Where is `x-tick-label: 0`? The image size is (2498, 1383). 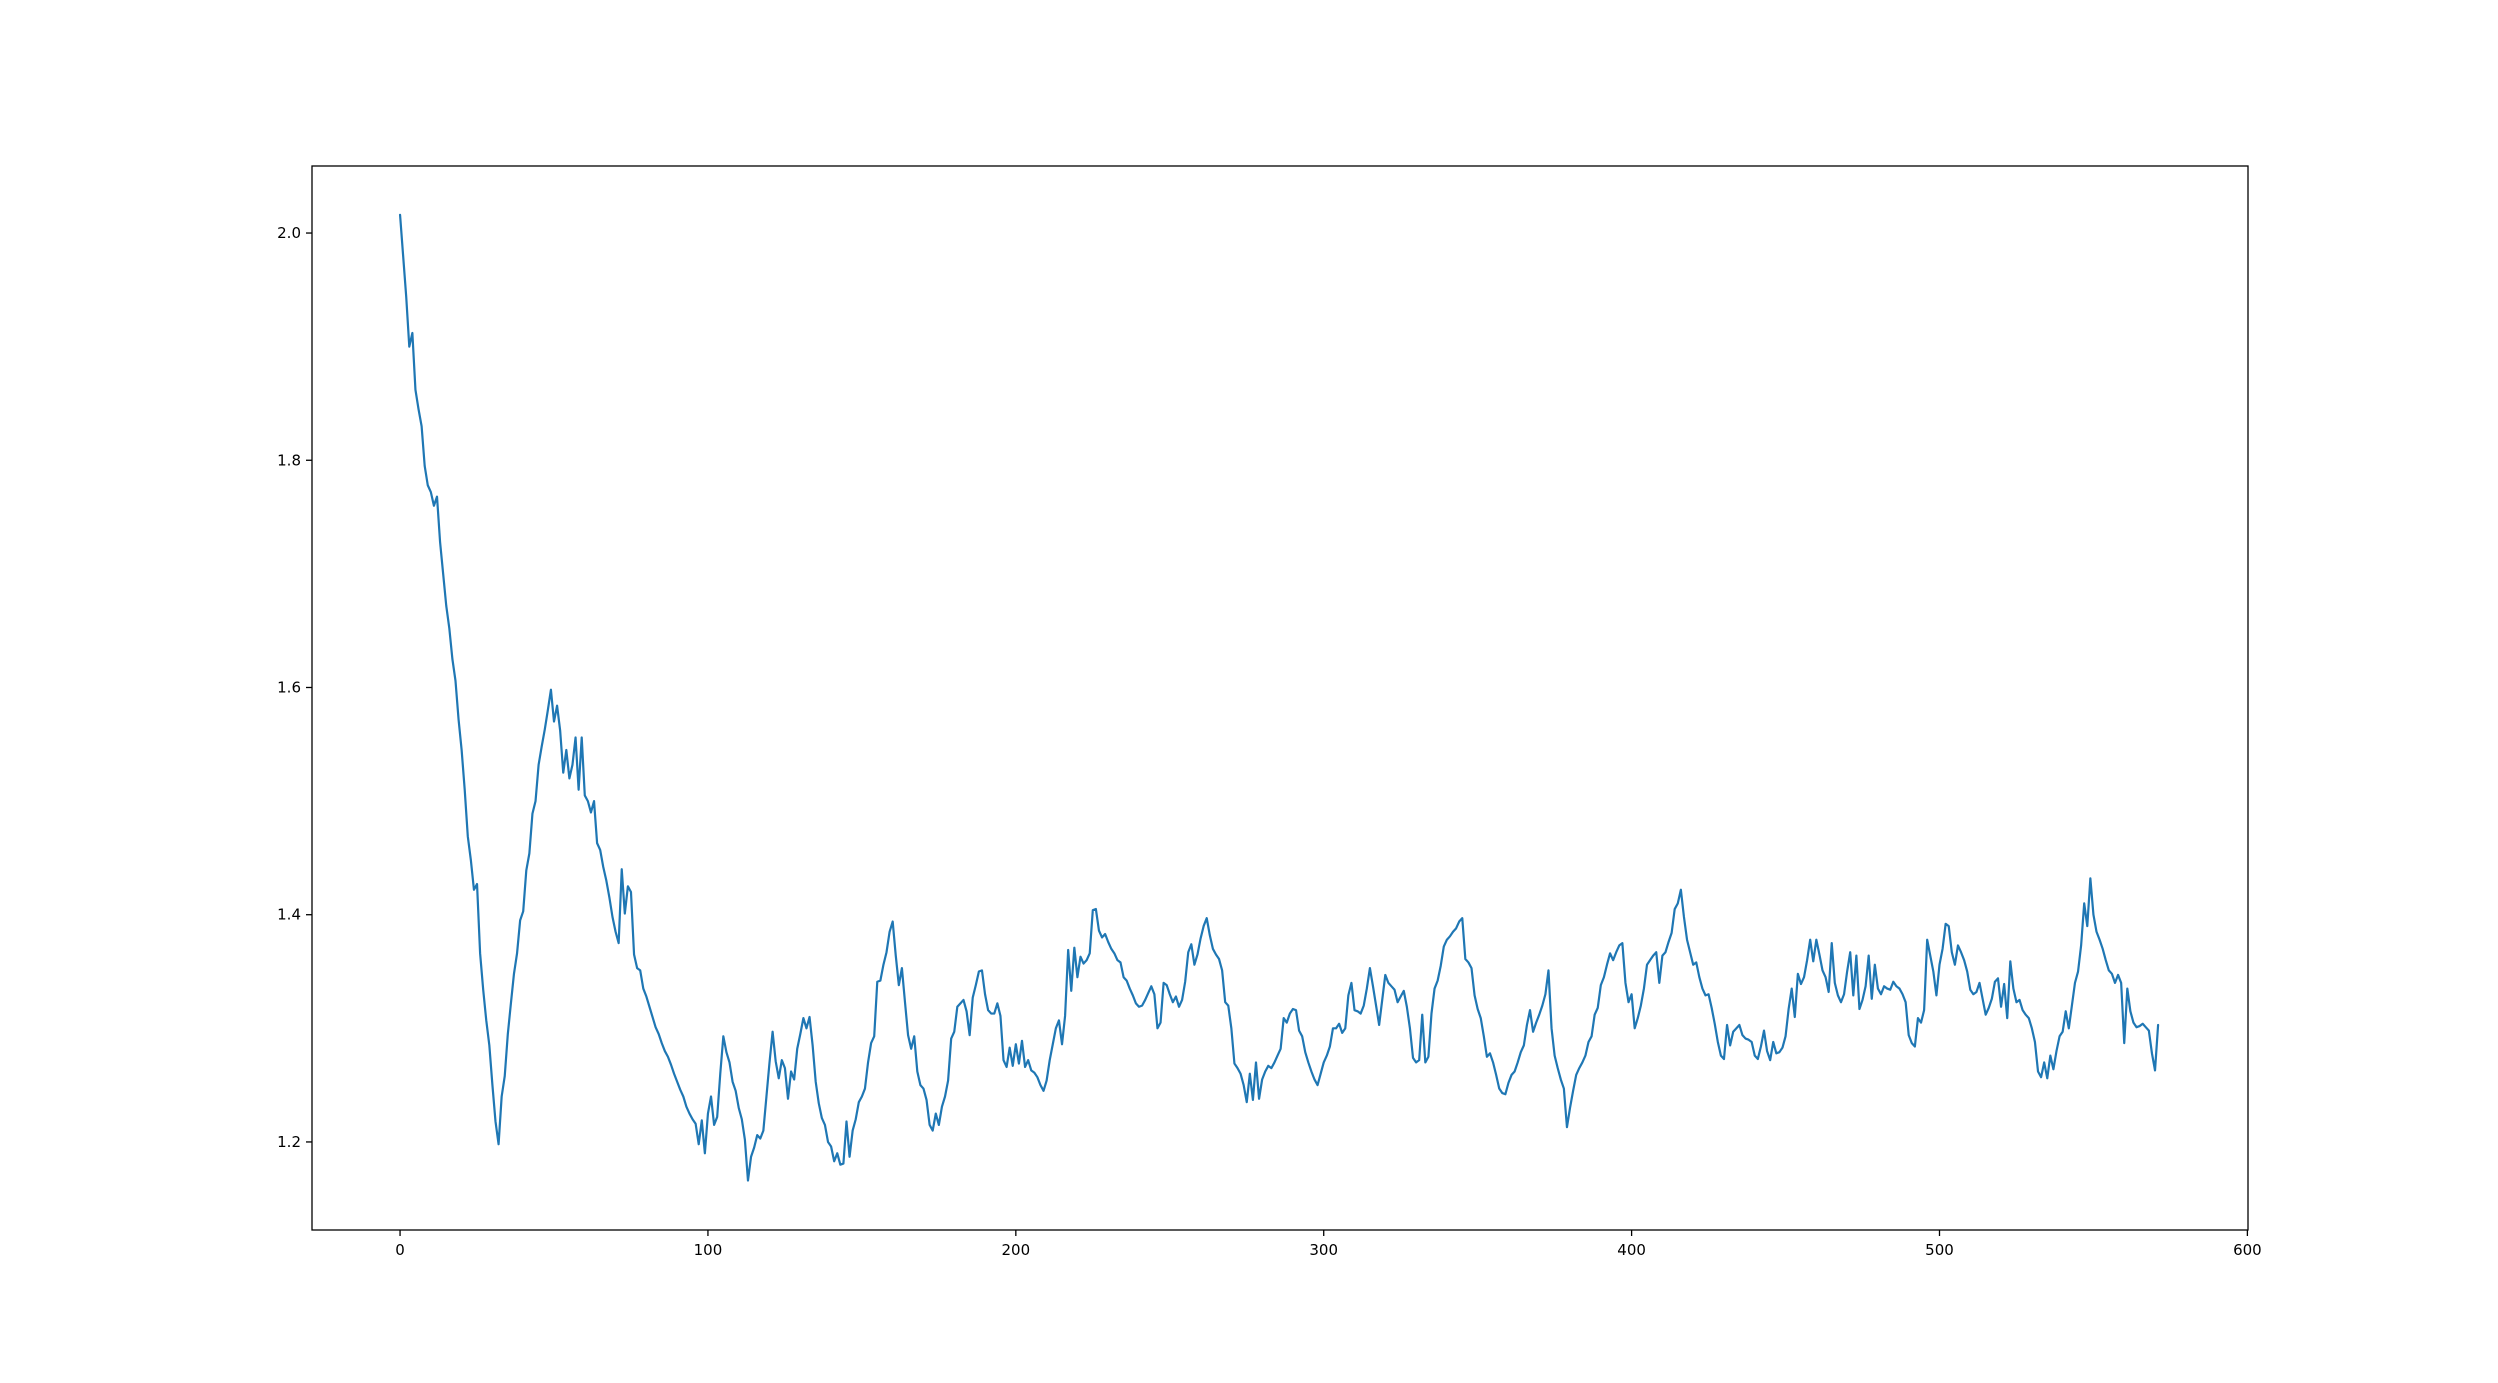 x-tick-label: 0 is located at coordinates (400, 1250).